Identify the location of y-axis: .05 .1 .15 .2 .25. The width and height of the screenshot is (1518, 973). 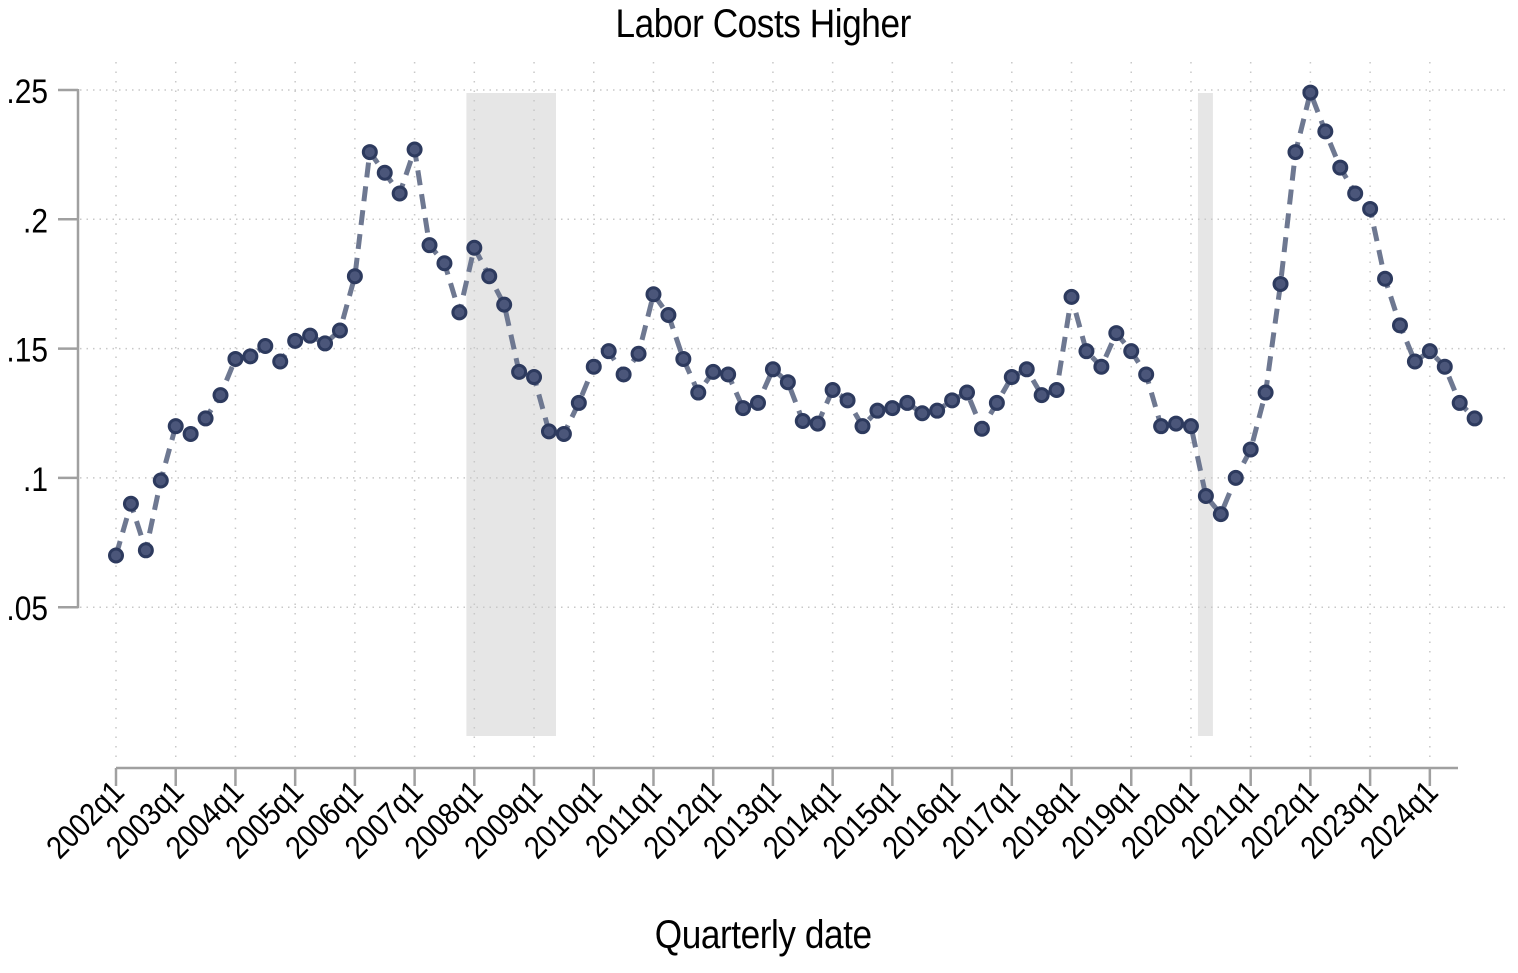
(43, 350).